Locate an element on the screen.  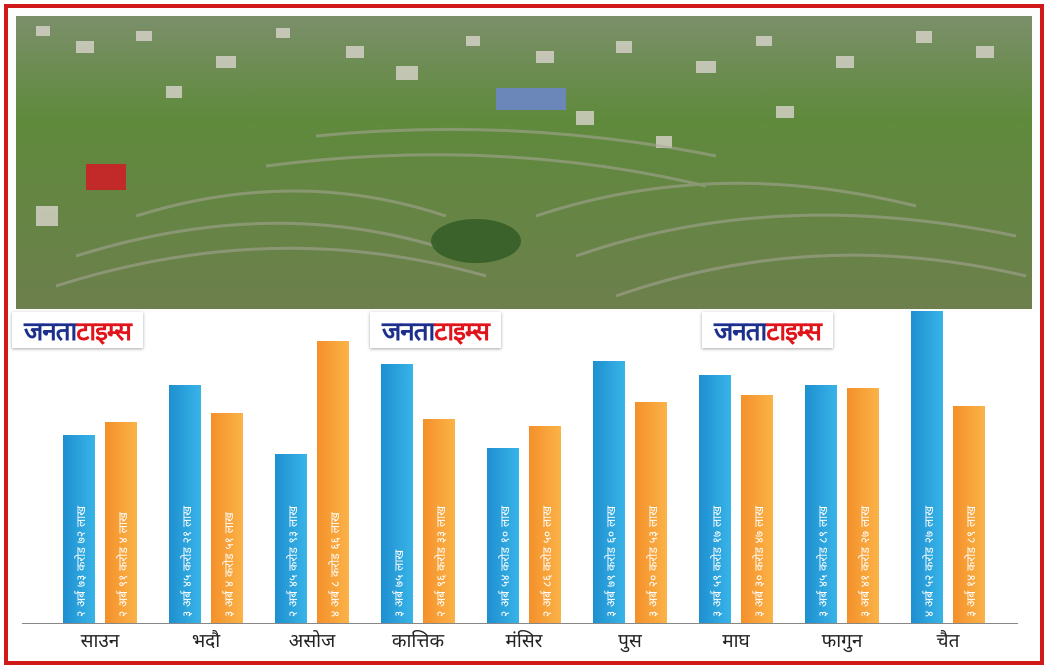
category-label: माघ is located at coordinates (736, 641).